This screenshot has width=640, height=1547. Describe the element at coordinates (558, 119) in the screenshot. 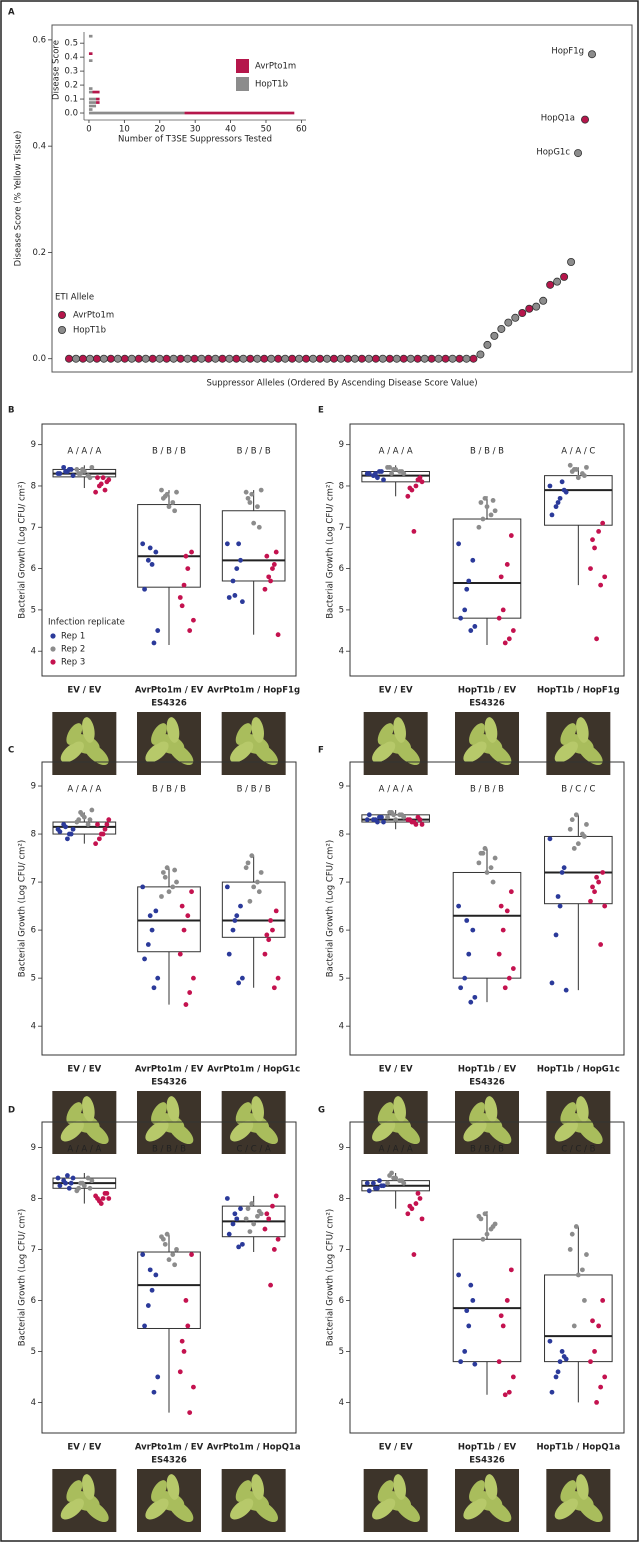

I see `annotation: HopQ1a` at that location.